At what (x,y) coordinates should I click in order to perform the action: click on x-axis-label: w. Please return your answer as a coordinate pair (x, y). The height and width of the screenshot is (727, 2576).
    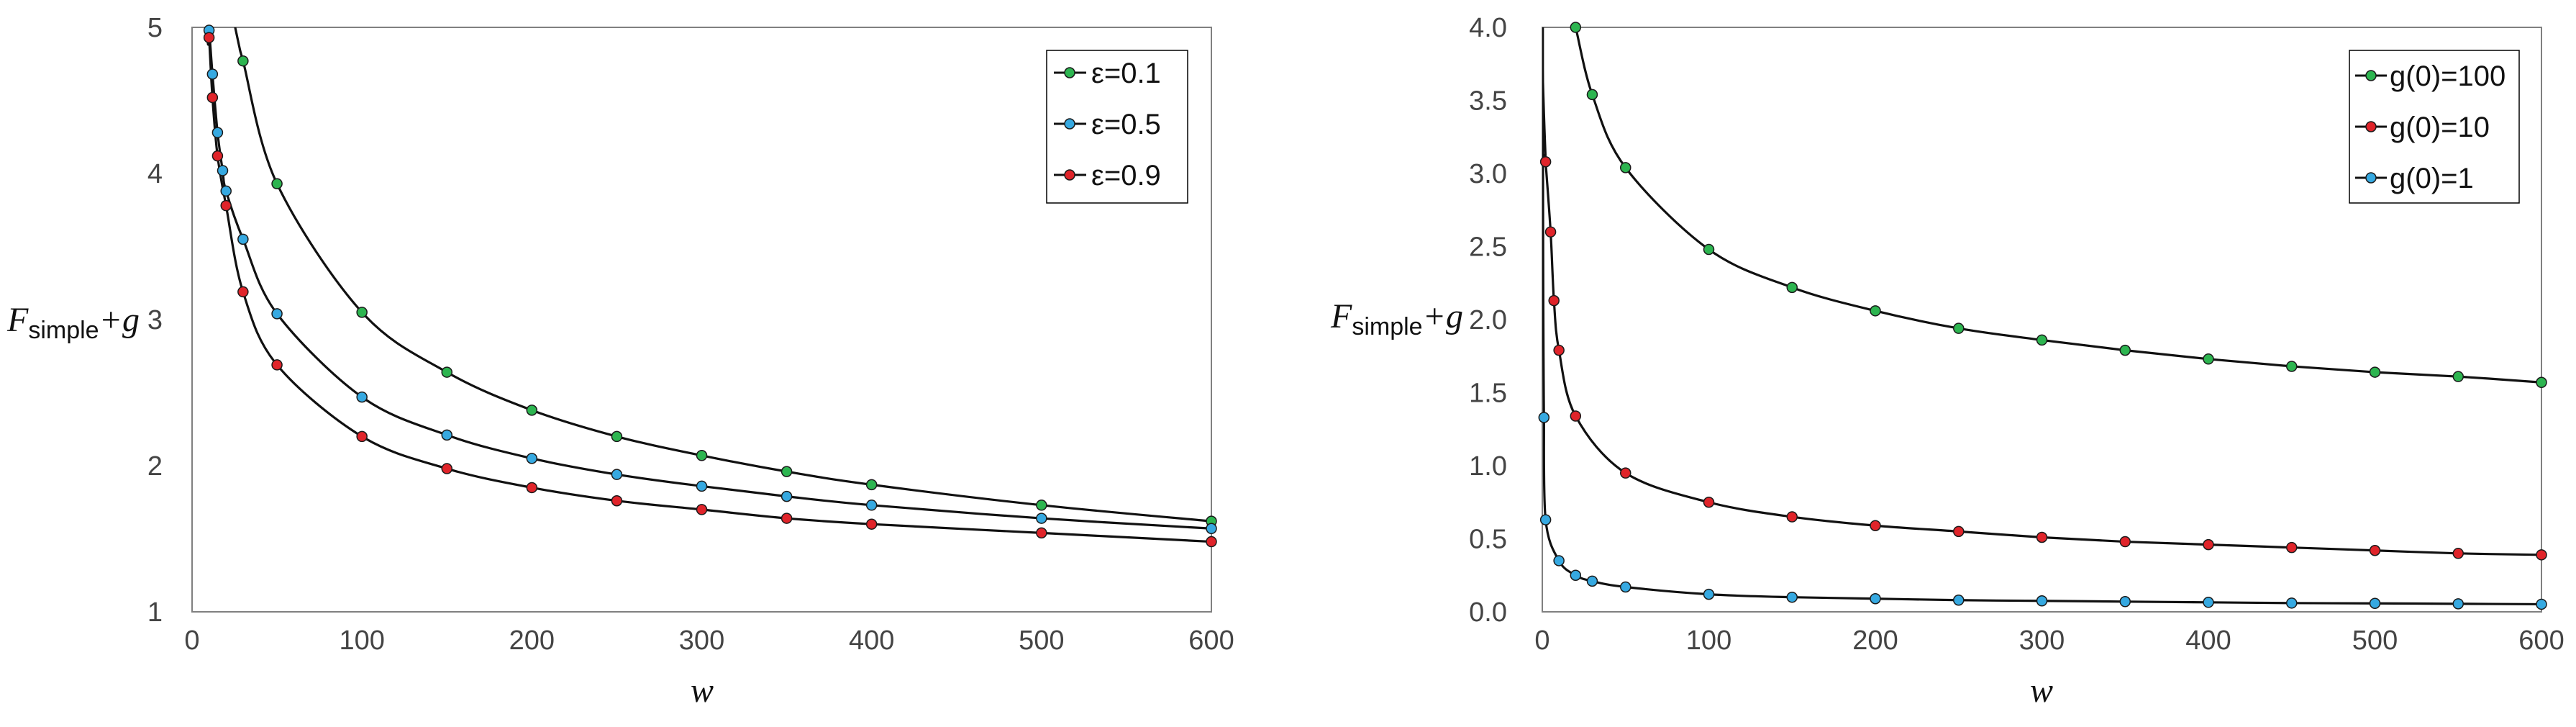
    Looking at the image, I should click on (702, 691).